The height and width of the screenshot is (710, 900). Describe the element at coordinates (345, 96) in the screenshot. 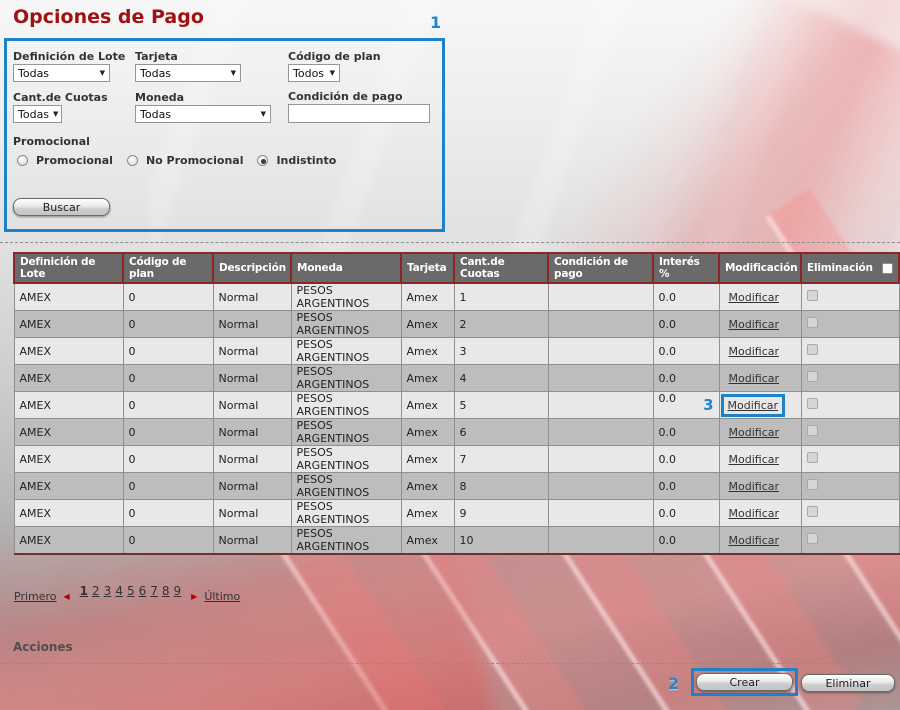

I see `condicion-pago-label: Condición de pago` at that location.